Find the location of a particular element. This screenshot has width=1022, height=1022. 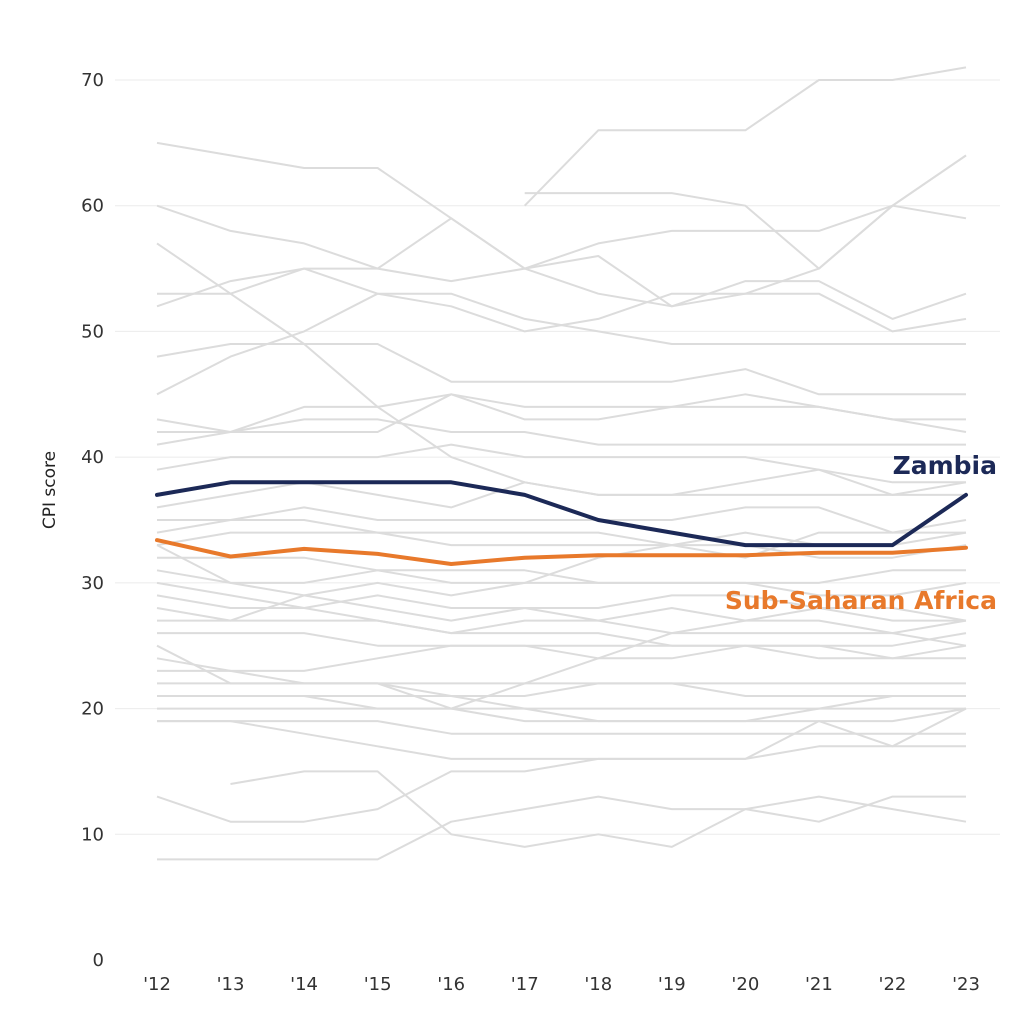

y-tick-label: 30 is located at coordinates (92, 583).